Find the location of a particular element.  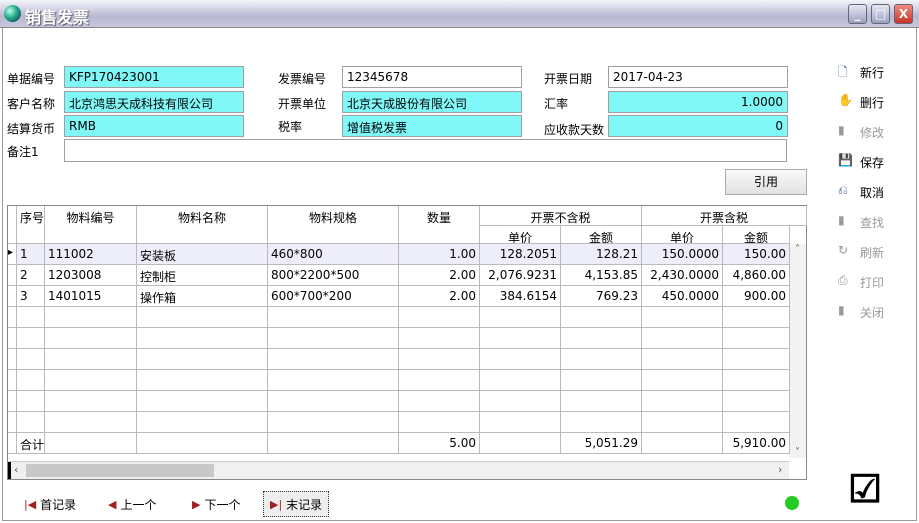

remark-field is located at coordinates (425, 150).